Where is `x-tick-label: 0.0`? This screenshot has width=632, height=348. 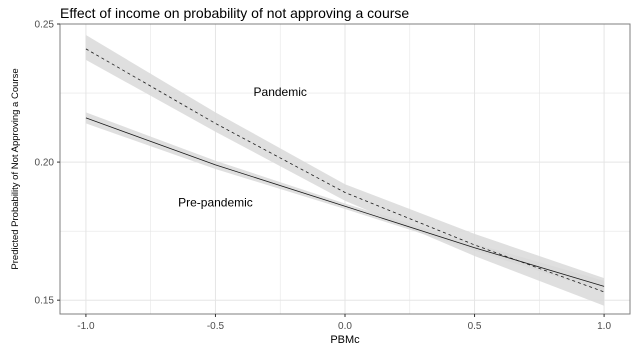 x-tick-label: 0.0 is located at coordinates (345, 326).